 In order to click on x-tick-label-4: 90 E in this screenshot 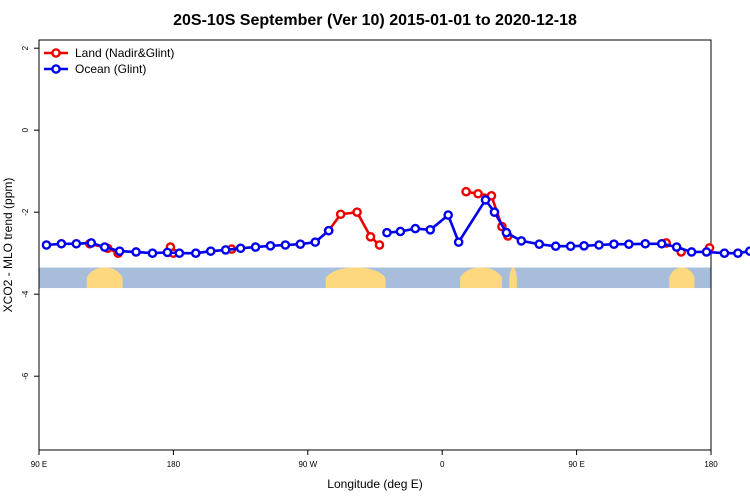, I will do `click(576, 464)`.